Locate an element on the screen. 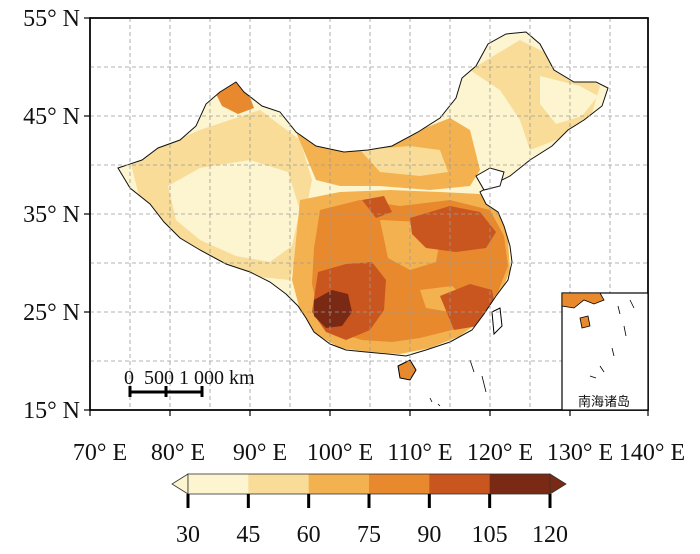  colorbar-left-arrow is located at coordinates (180, 484).